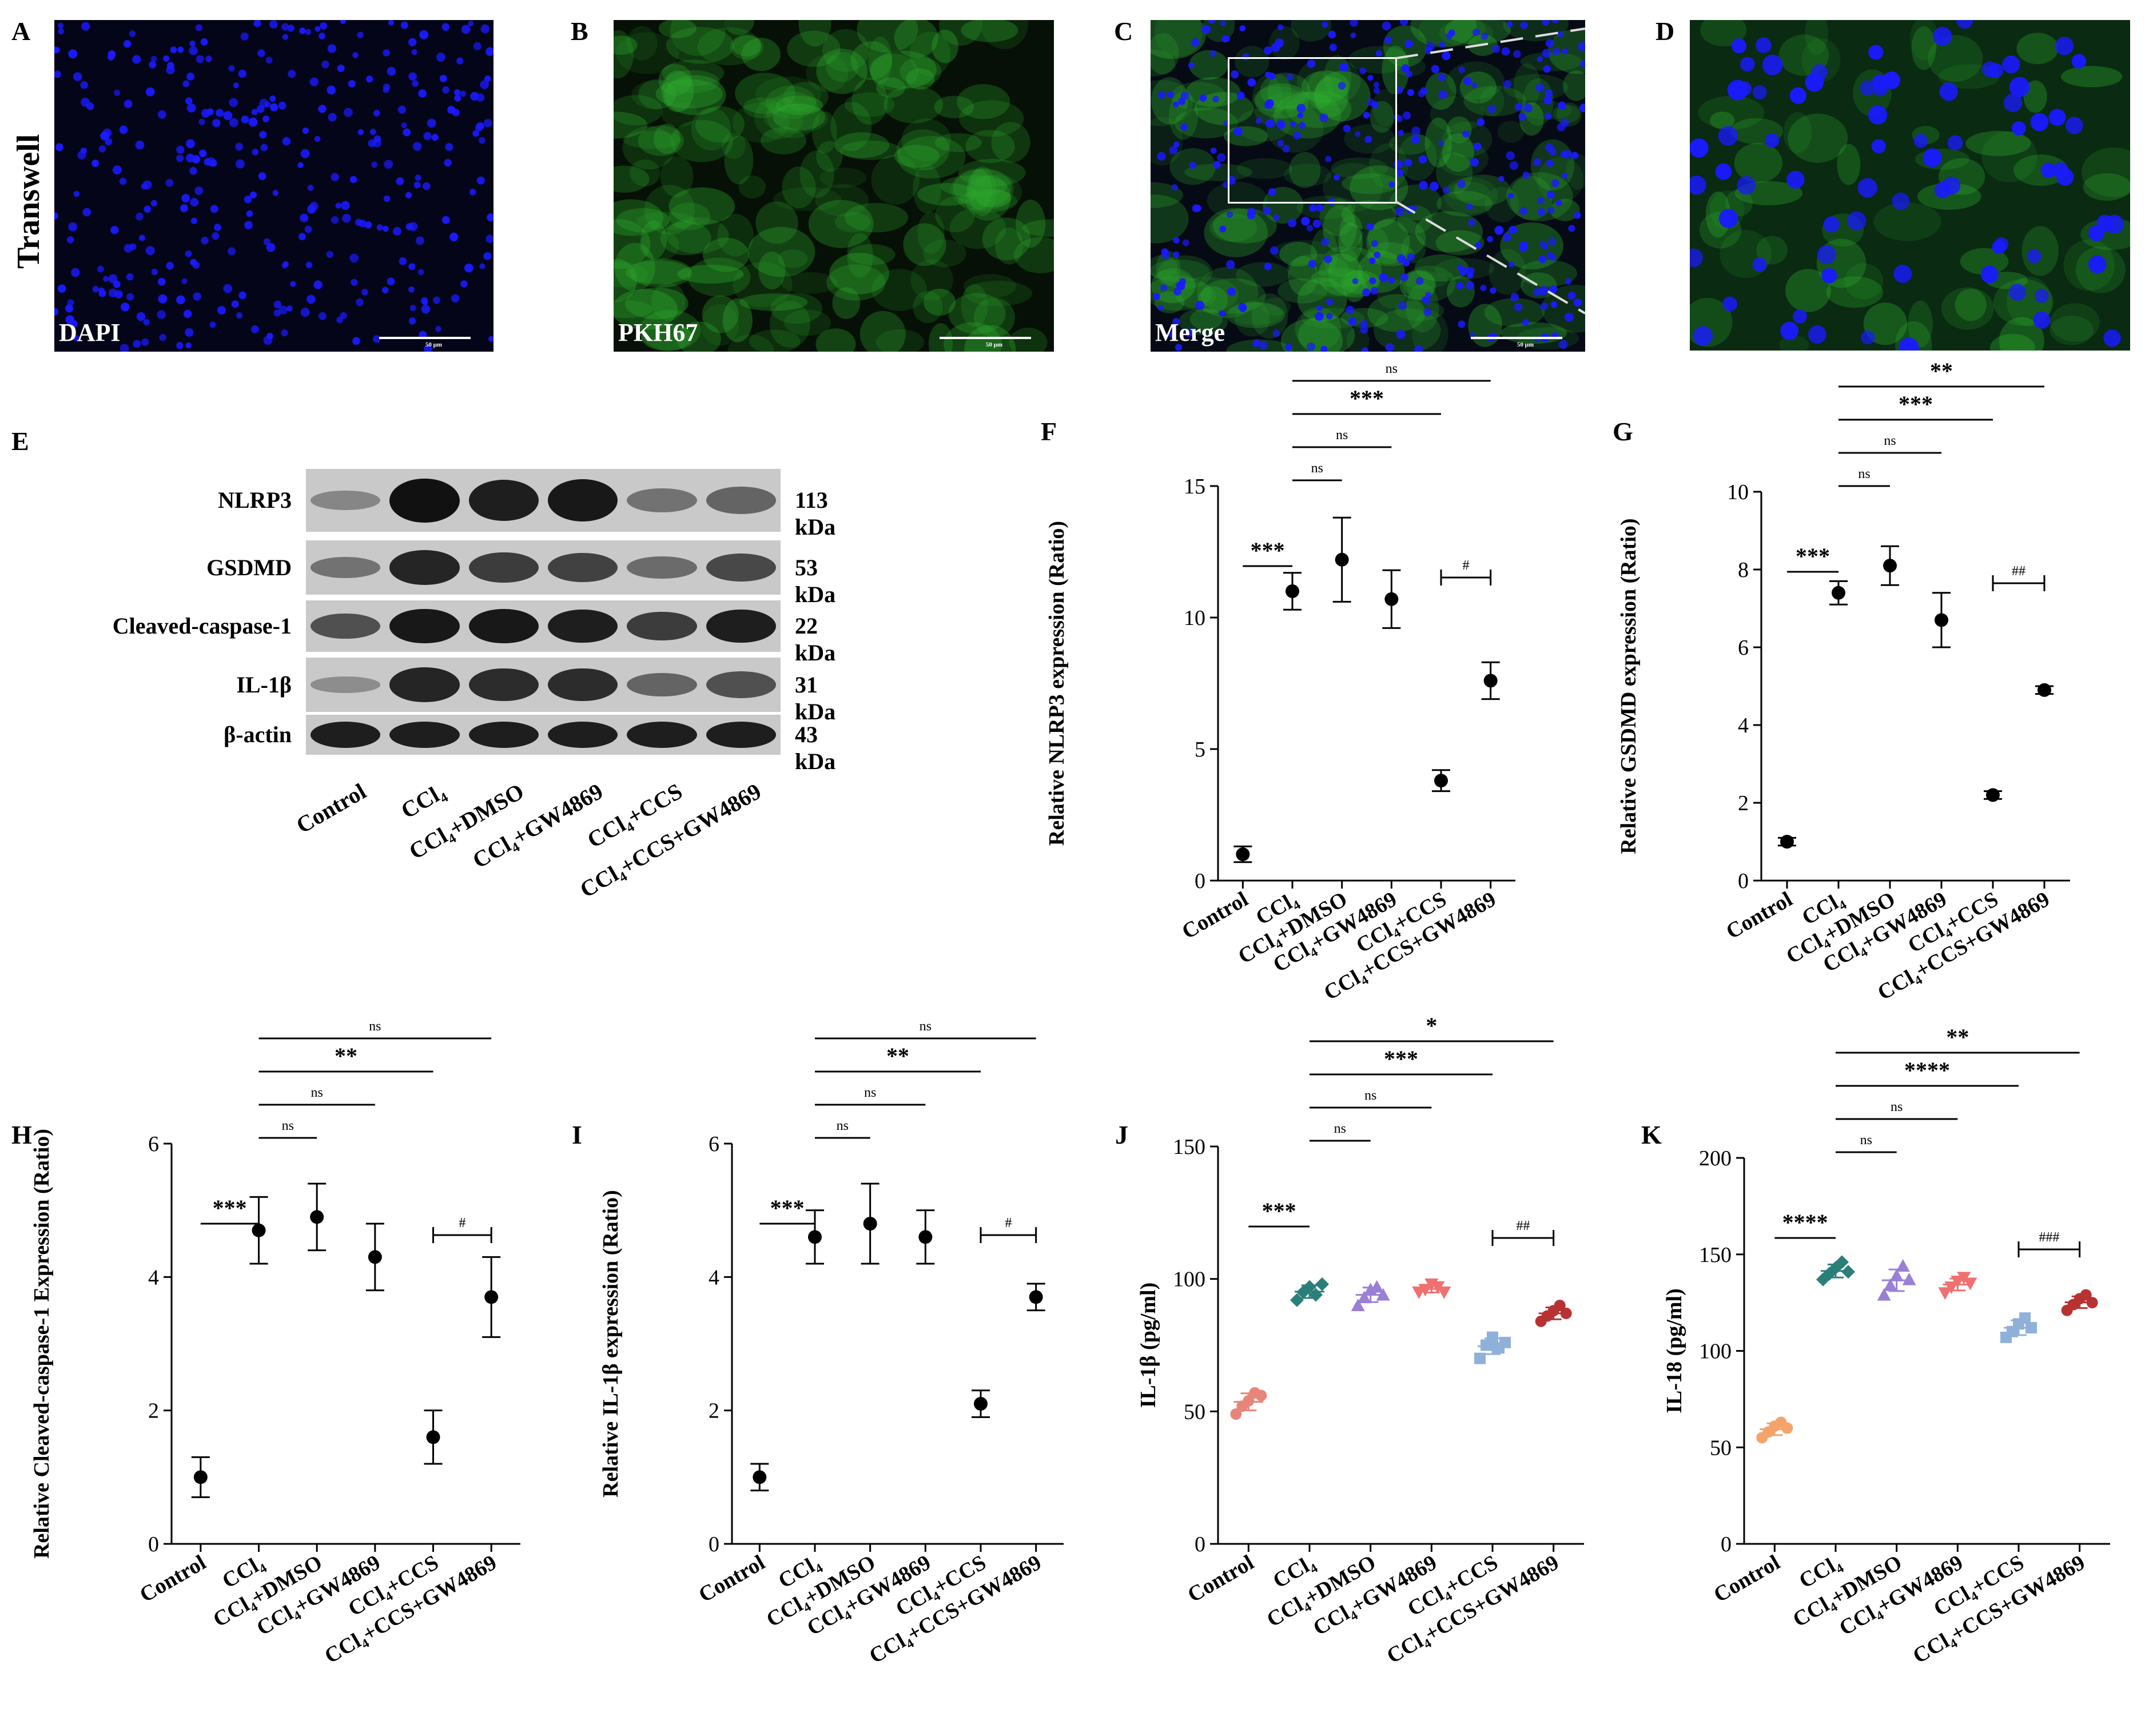  What do you see at coordinates (1629, 686) in the screenshot?
I see `y-axis-label: Relative GSDMD expression (Ratio)` at bounding box center [1629, 686].